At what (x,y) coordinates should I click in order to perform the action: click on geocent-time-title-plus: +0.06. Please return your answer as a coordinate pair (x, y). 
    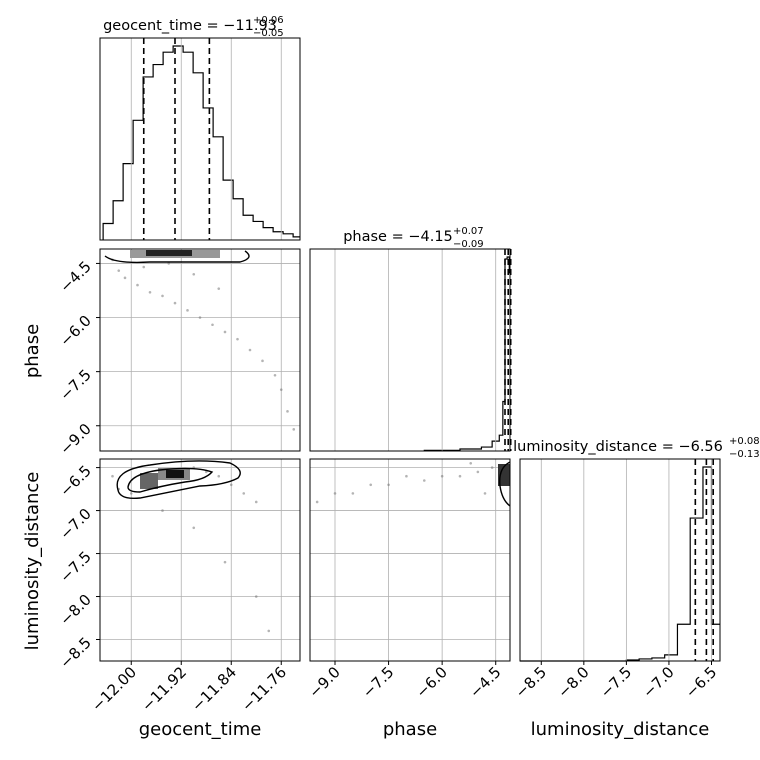
    Looking at the image, I should click on (268, 20).